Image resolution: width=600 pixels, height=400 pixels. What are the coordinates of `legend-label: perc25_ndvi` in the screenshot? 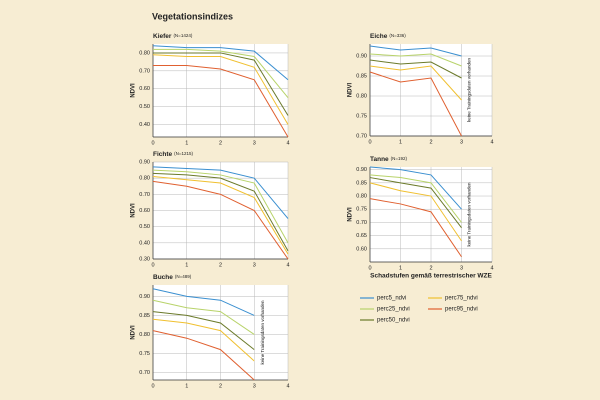 It's located at (393, 310).